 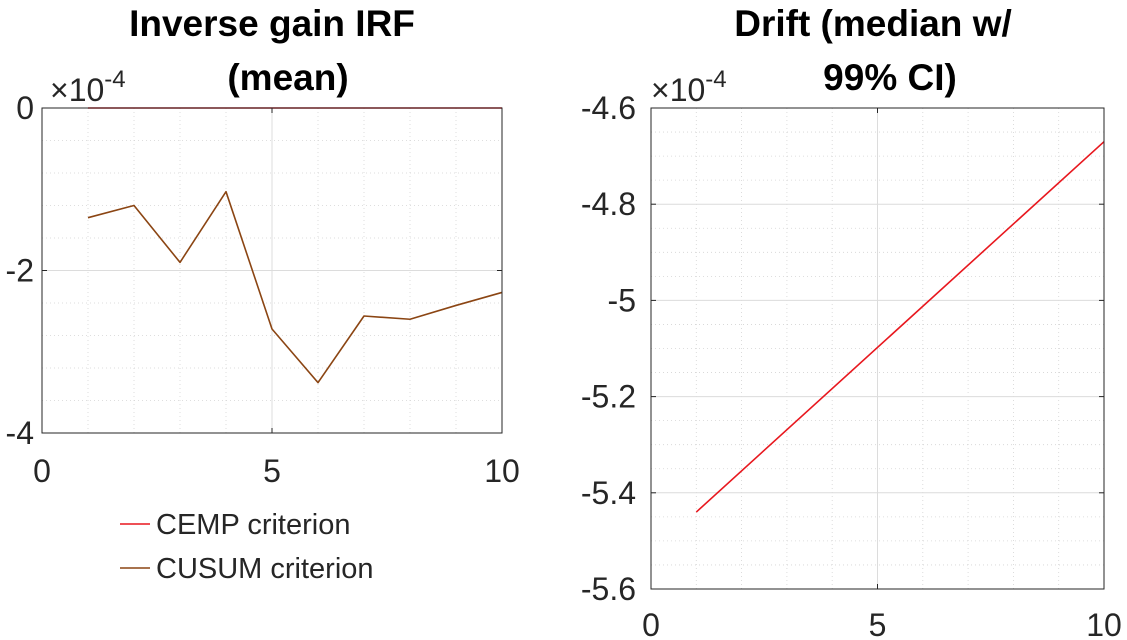 I want to click on chart-title-line2: 99% CI), so click(x=890, y=77).